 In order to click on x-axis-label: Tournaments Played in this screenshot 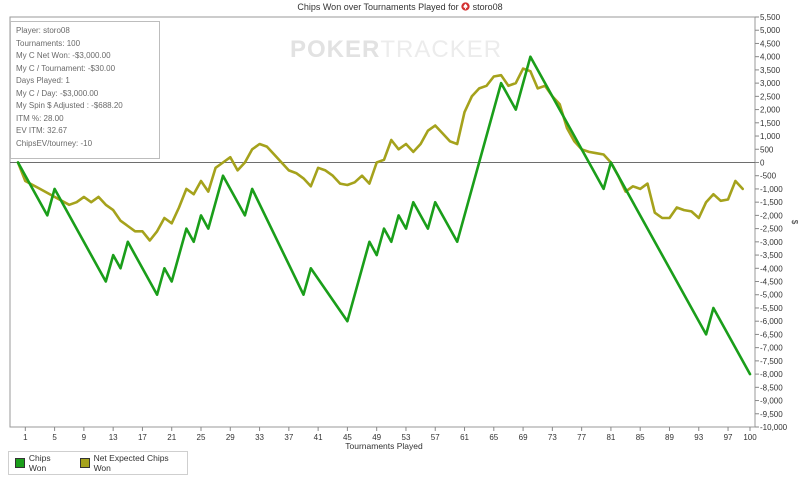, I will do `click(384, 446)`.